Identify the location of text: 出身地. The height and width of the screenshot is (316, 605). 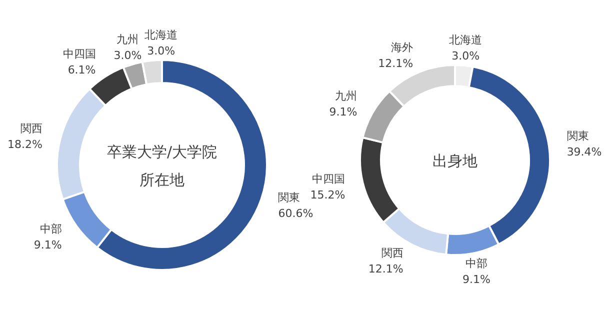
(455, 161).